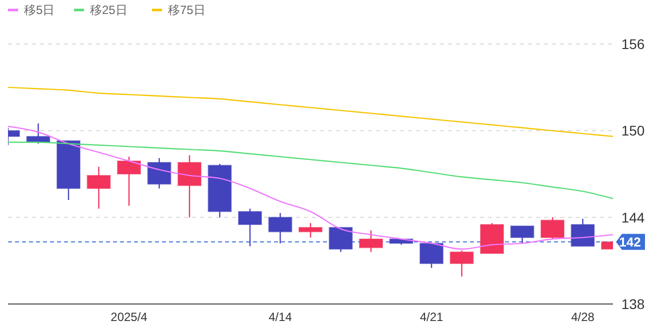  I want to click on x-tick-label: 4/28, so click(583, 316).